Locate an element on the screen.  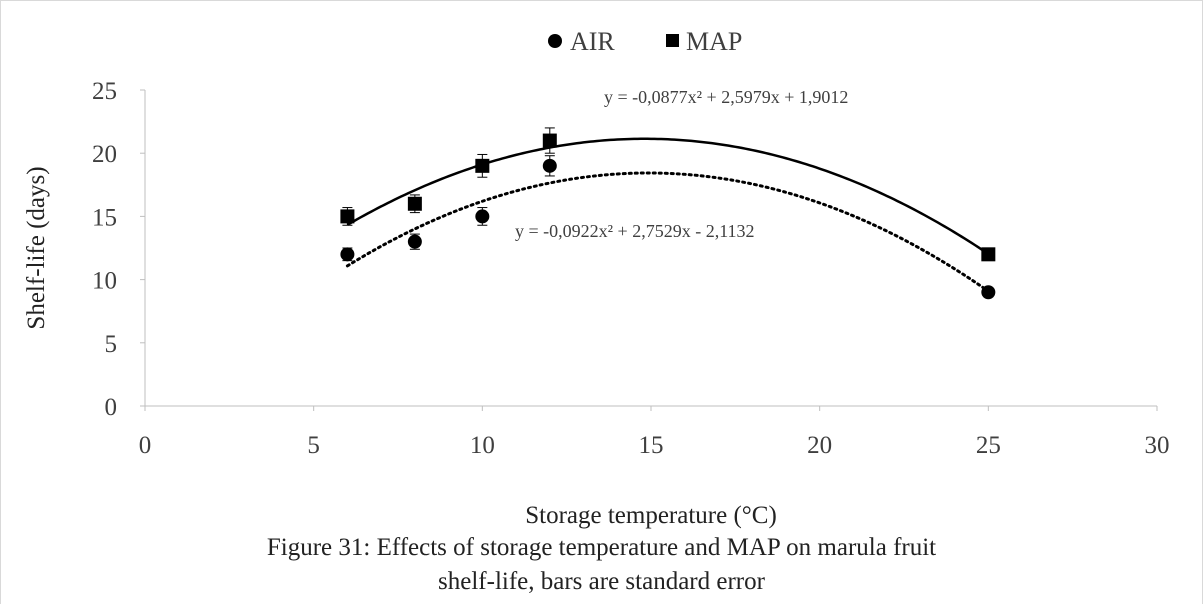
trendline-map is located at coordinates (668, 196).